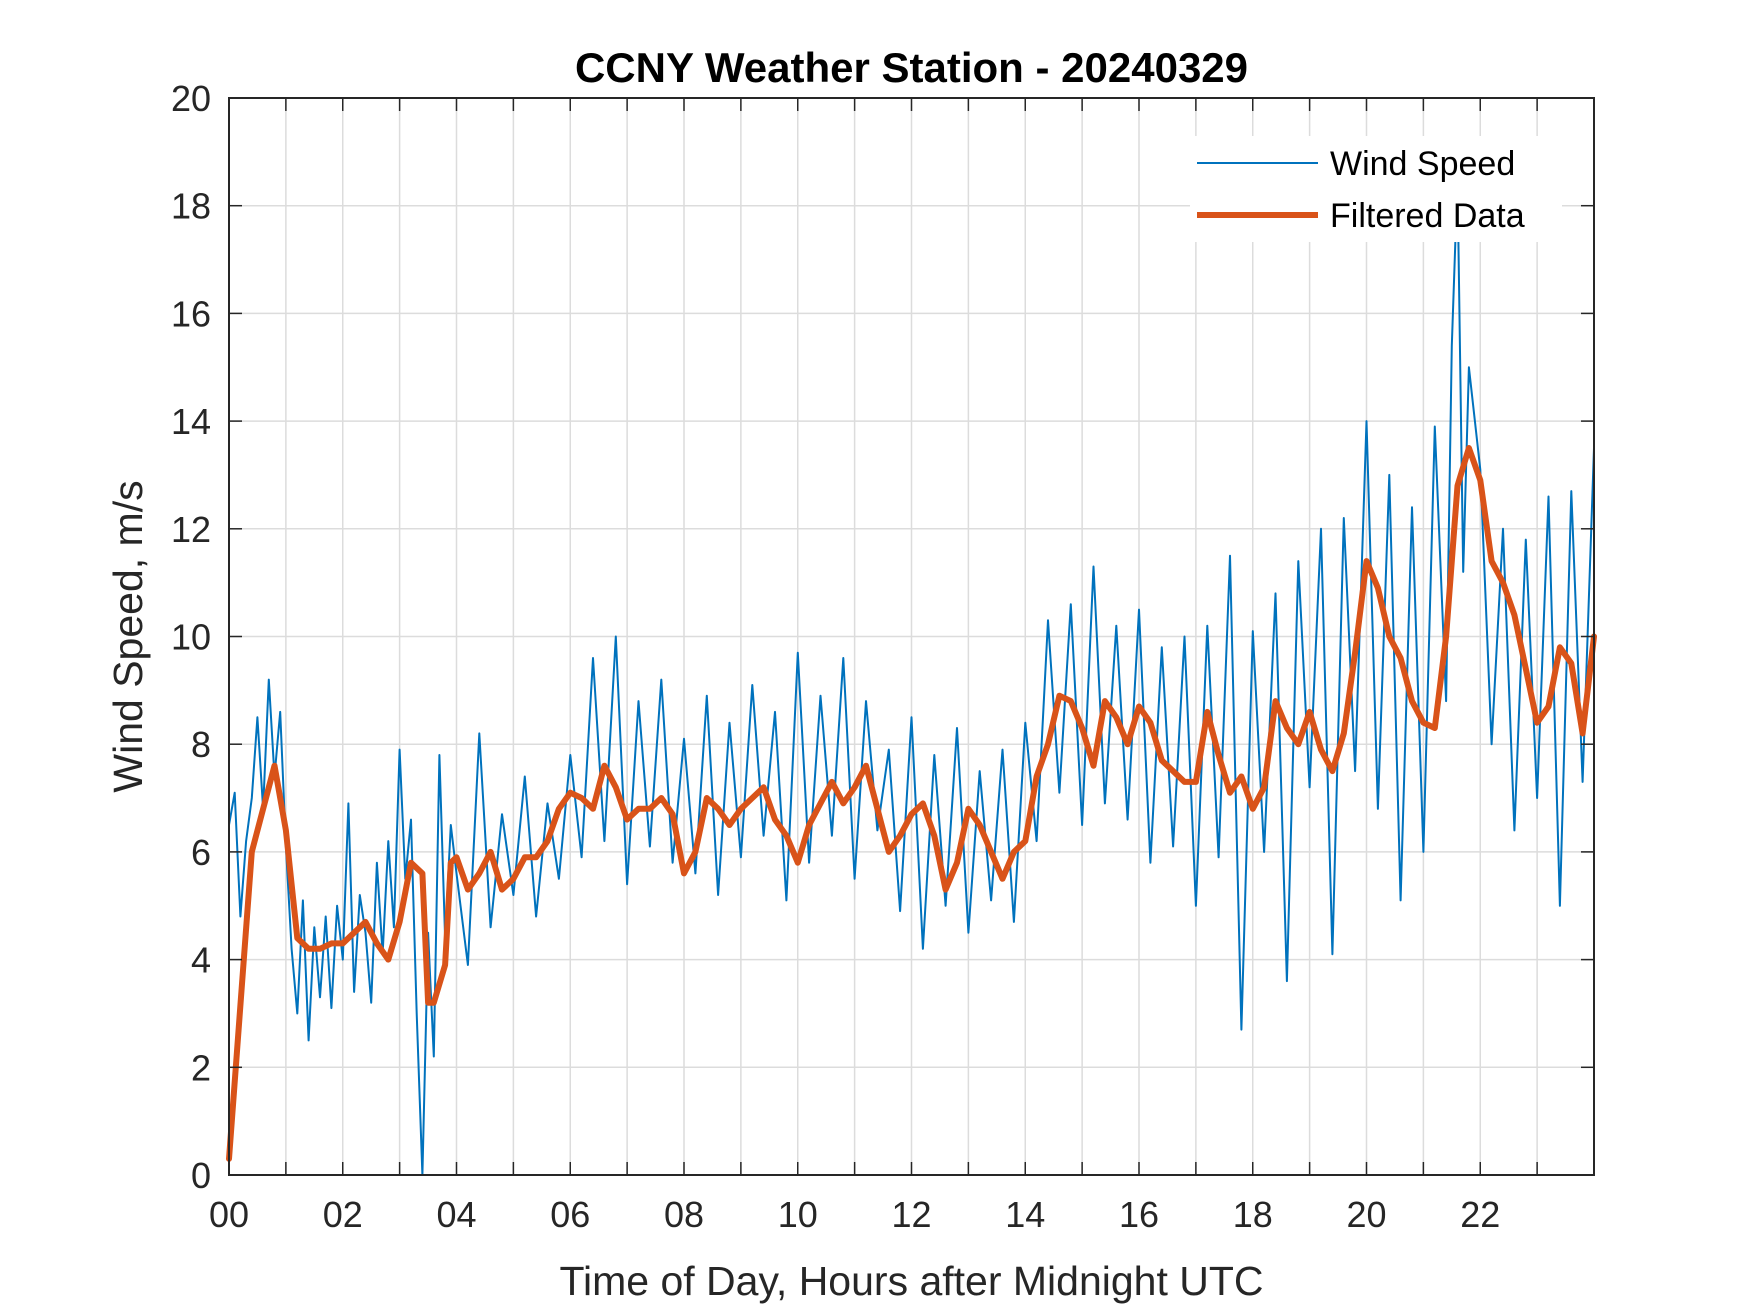 The image size is (1750, 1313). Describe the element at coordinates (343, 1214) in the screenshot. I see `x-tick-label: 02` at that location.